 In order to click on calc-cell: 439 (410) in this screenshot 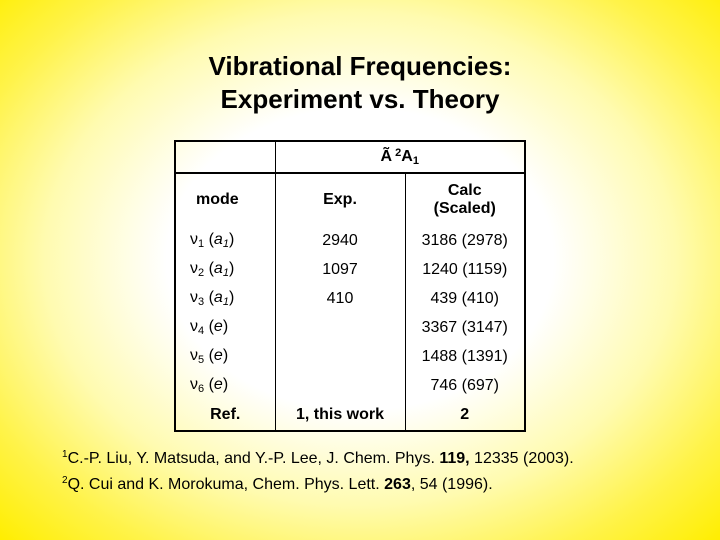, I will do `click(465, 298)`.